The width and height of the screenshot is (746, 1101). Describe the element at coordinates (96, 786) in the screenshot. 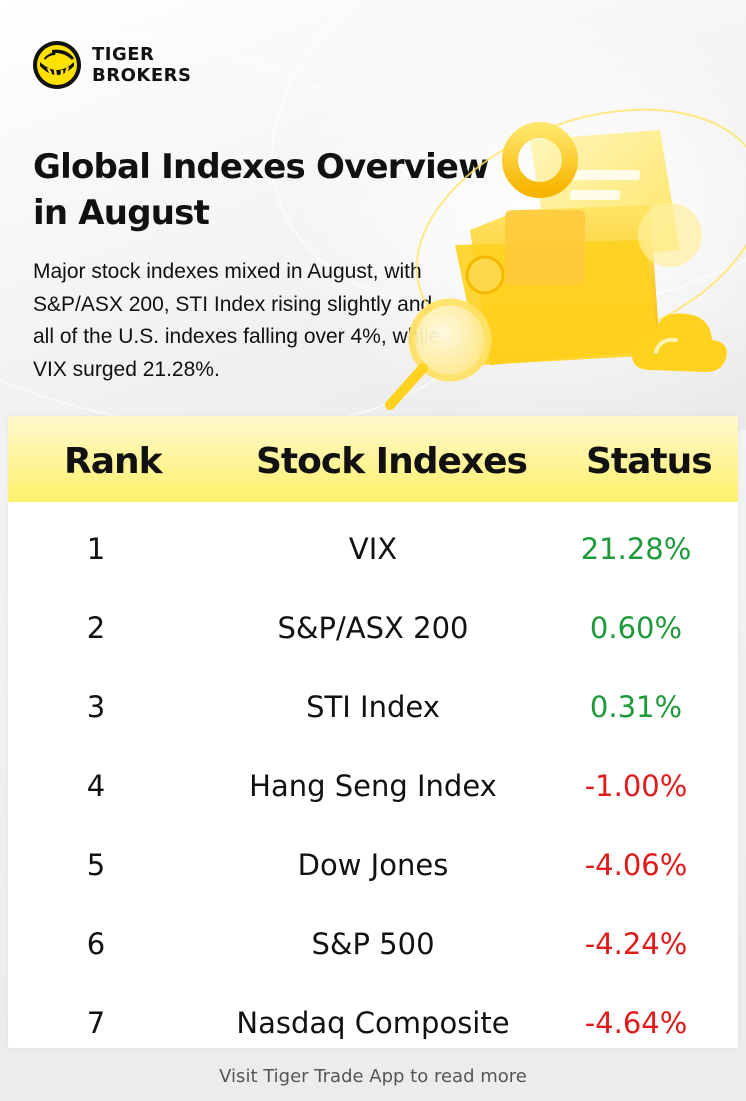

I see `rank-cell: 4` at that location.